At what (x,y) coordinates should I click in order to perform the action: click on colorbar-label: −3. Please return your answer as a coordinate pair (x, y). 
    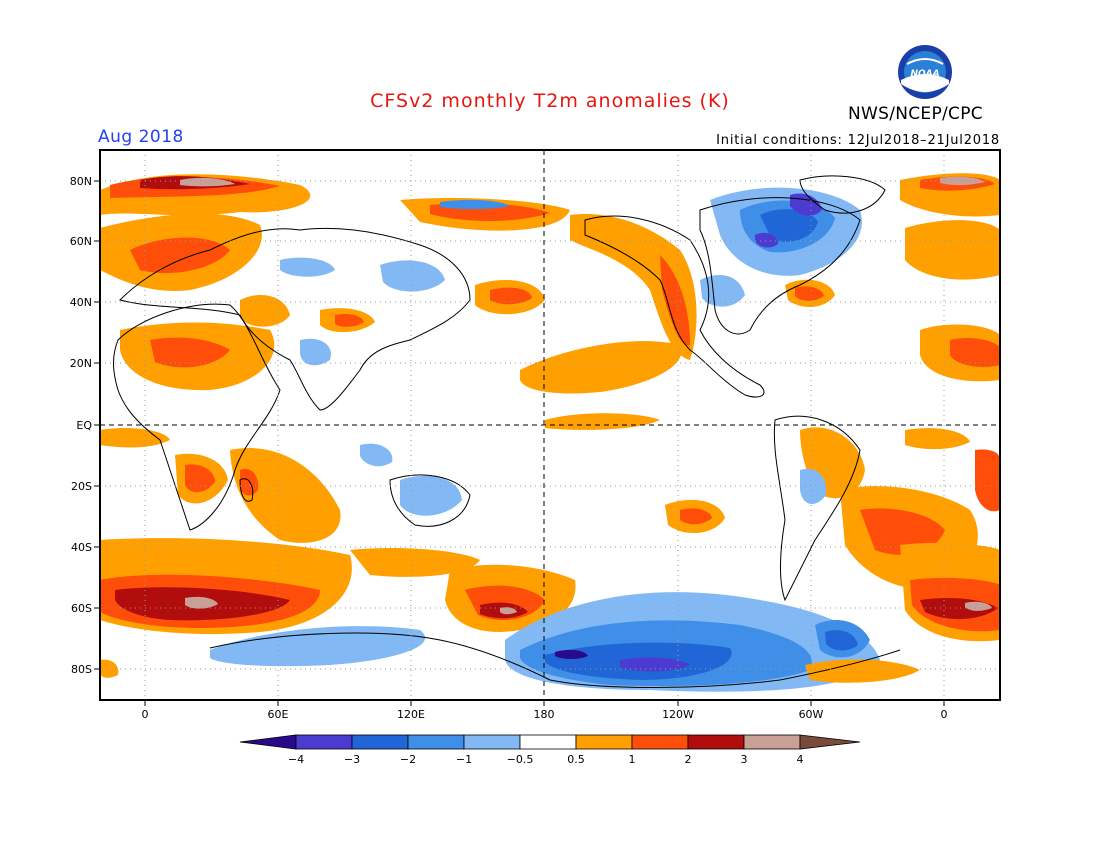
    Looking at the image, I should click on (352, 759).